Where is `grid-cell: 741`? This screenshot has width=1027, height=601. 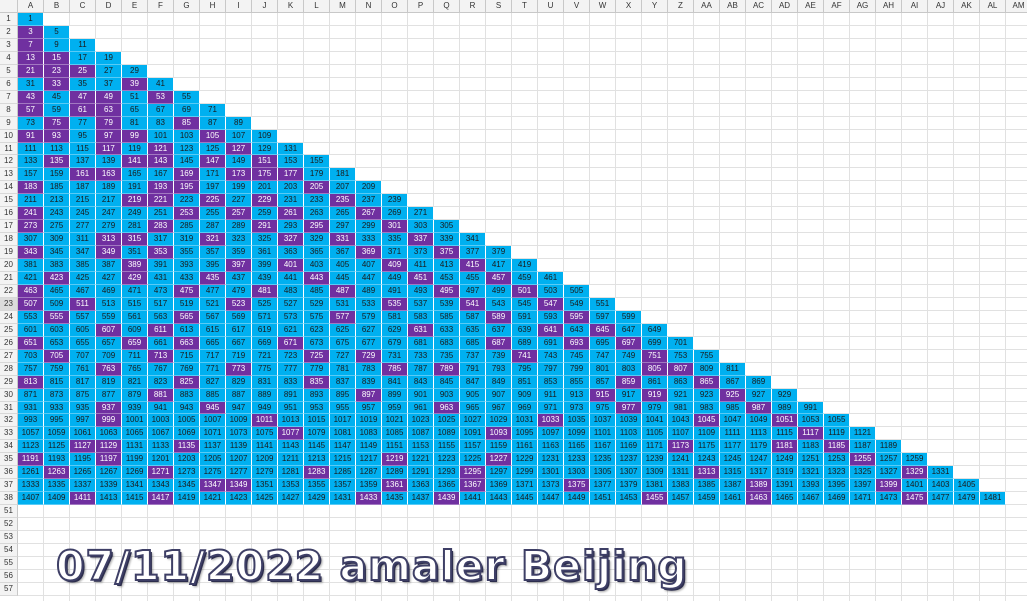 grid-cell: 741 is located at coordinates (525, 356).